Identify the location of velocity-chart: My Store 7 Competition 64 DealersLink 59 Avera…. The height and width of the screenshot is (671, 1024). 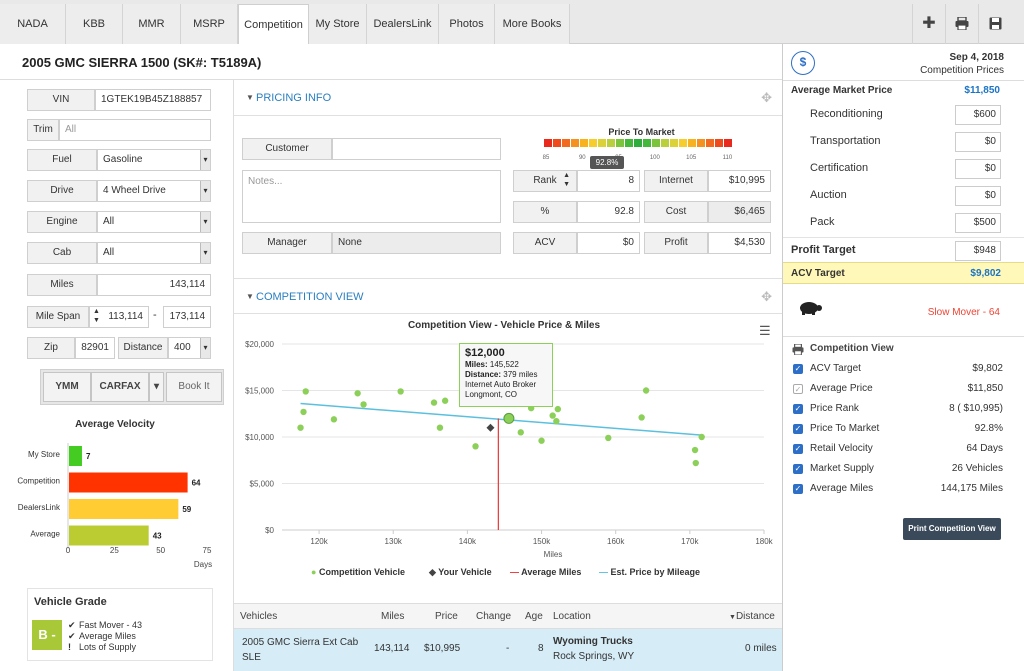
(117, 510).